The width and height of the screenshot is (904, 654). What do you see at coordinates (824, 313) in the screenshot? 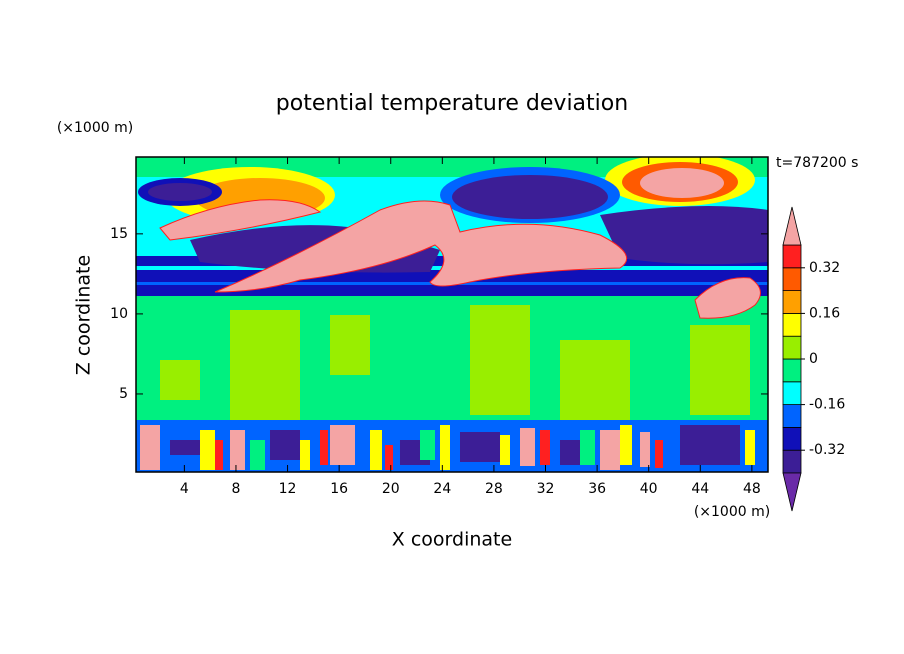
I see `colorbar-tick-label: 0.16` at bounding box center [824, 313].